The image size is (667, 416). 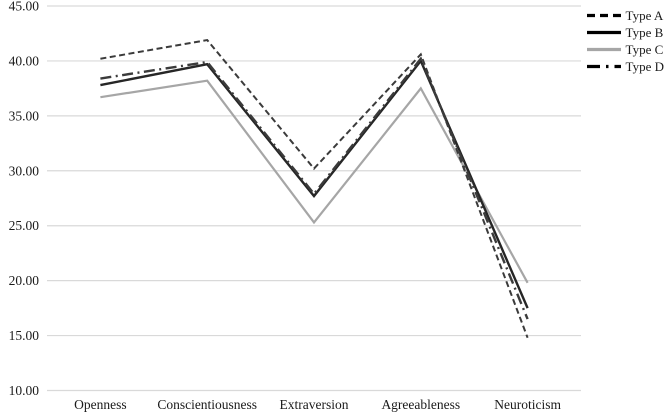 What do you see at coordinates (207, 404) in the screenshot?
I see `x-category-label: Conscientiousness` at bounding box center [207, 404].